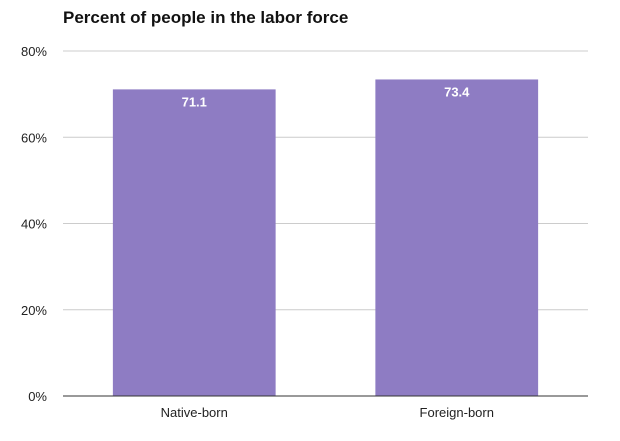 The height and width of the screenshot is (441, 620). I want to click on y-tick-label: 20%, so click(34, 310).